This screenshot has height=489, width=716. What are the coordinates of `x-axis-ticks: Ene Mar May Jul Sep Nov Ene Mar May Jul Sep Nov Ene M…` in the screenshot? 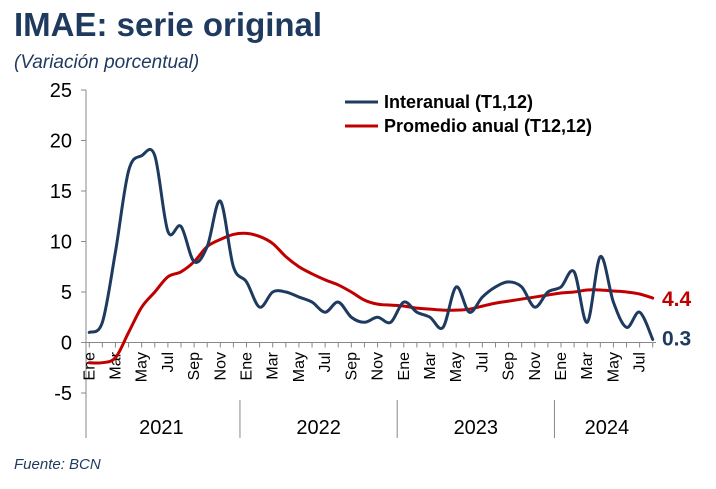 It's located at (367, 362).